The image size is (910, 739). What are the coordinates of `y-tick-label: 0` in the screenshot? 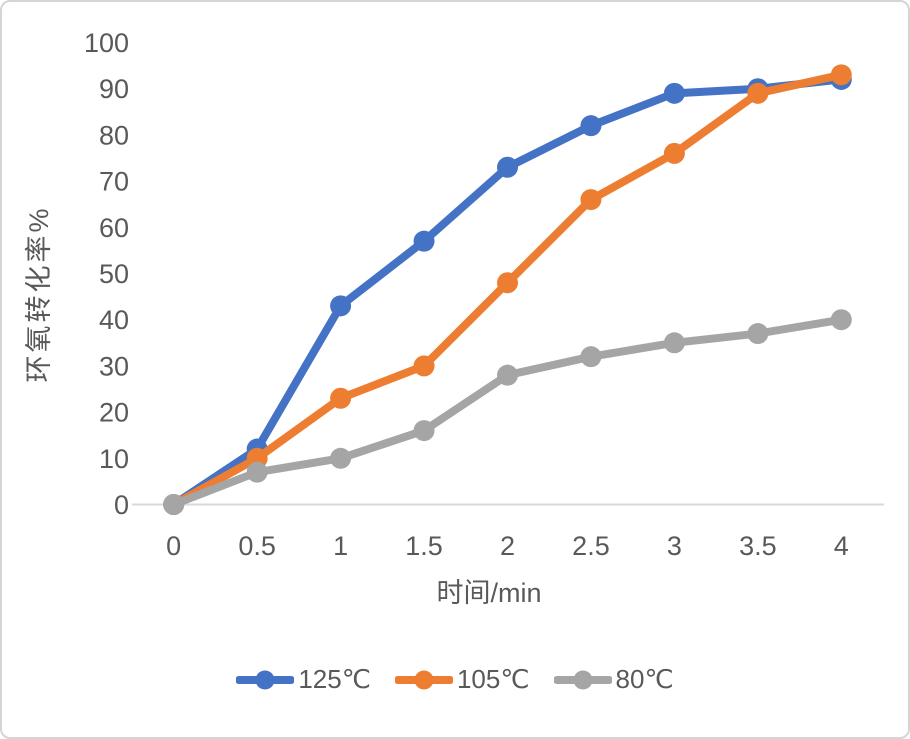 It's located at (121, 505).